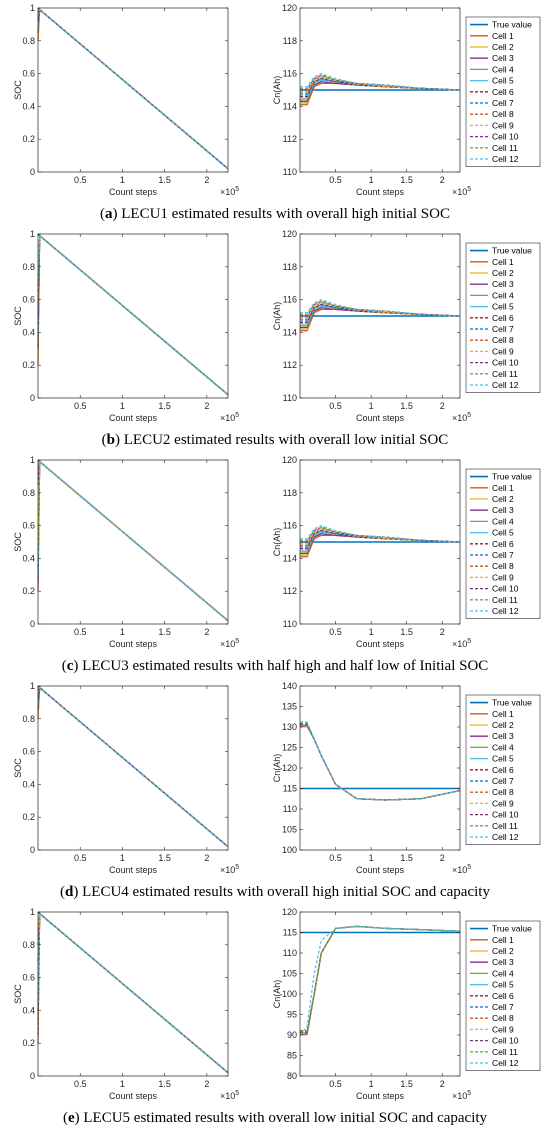  What do you see at coordinates (289, 850) in the screenshot?
I see `y-tick-label: 100` at bounding box center [289, 850].